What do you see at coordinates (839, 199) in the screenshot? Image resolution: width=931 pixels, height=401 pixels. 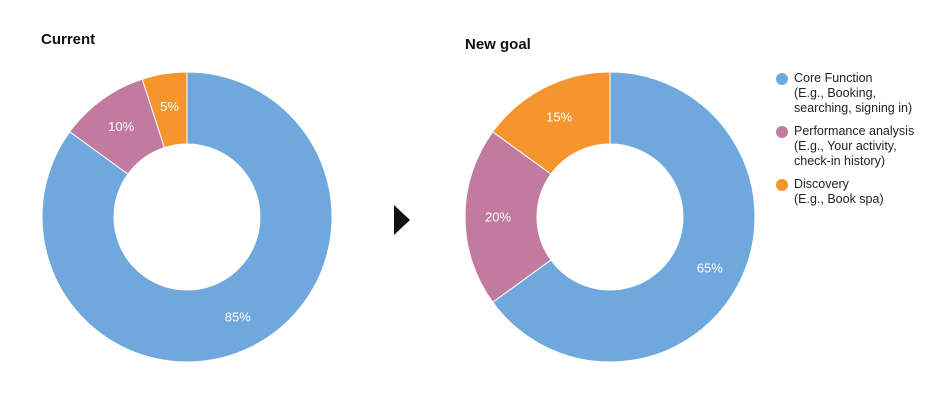 I see `legend-description: (E.g., Book spa)` at bounding box center [839, 199].